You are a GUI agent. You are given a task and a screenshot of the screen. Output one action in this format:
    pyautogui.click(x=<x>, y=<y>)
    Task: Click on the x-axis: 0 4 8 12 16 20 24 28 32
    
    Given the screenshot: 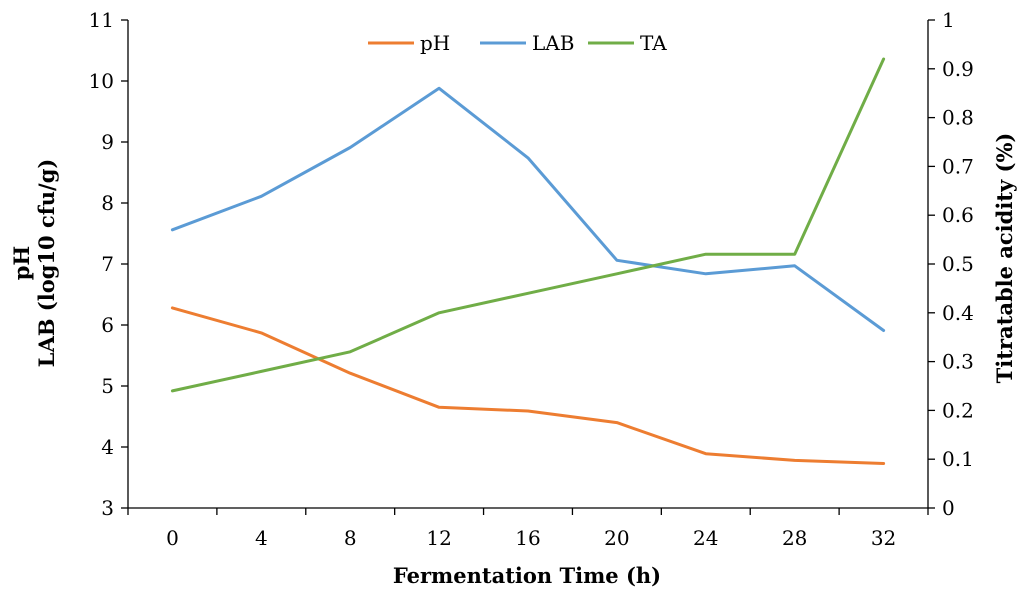 What is the action you would take?
    pyautogui.click(x=528, y=528)
    